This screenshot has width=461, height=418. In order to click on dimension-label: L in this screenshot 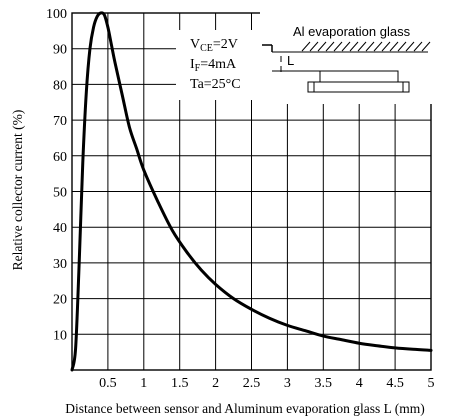, I will do `click(290, 60)`.